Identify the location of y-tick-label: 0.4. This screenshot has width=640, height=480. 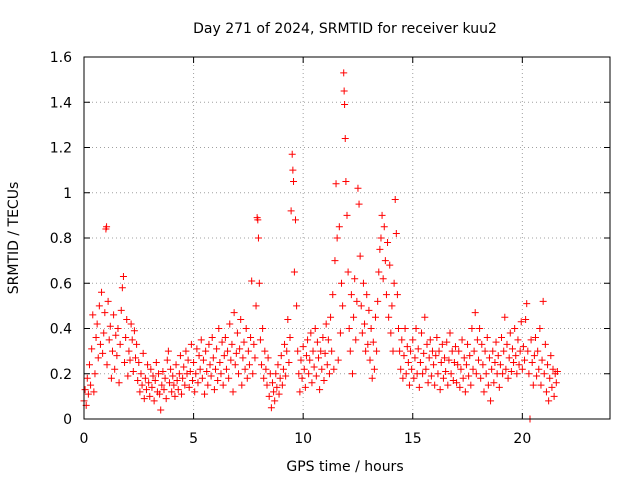
(61, 330).